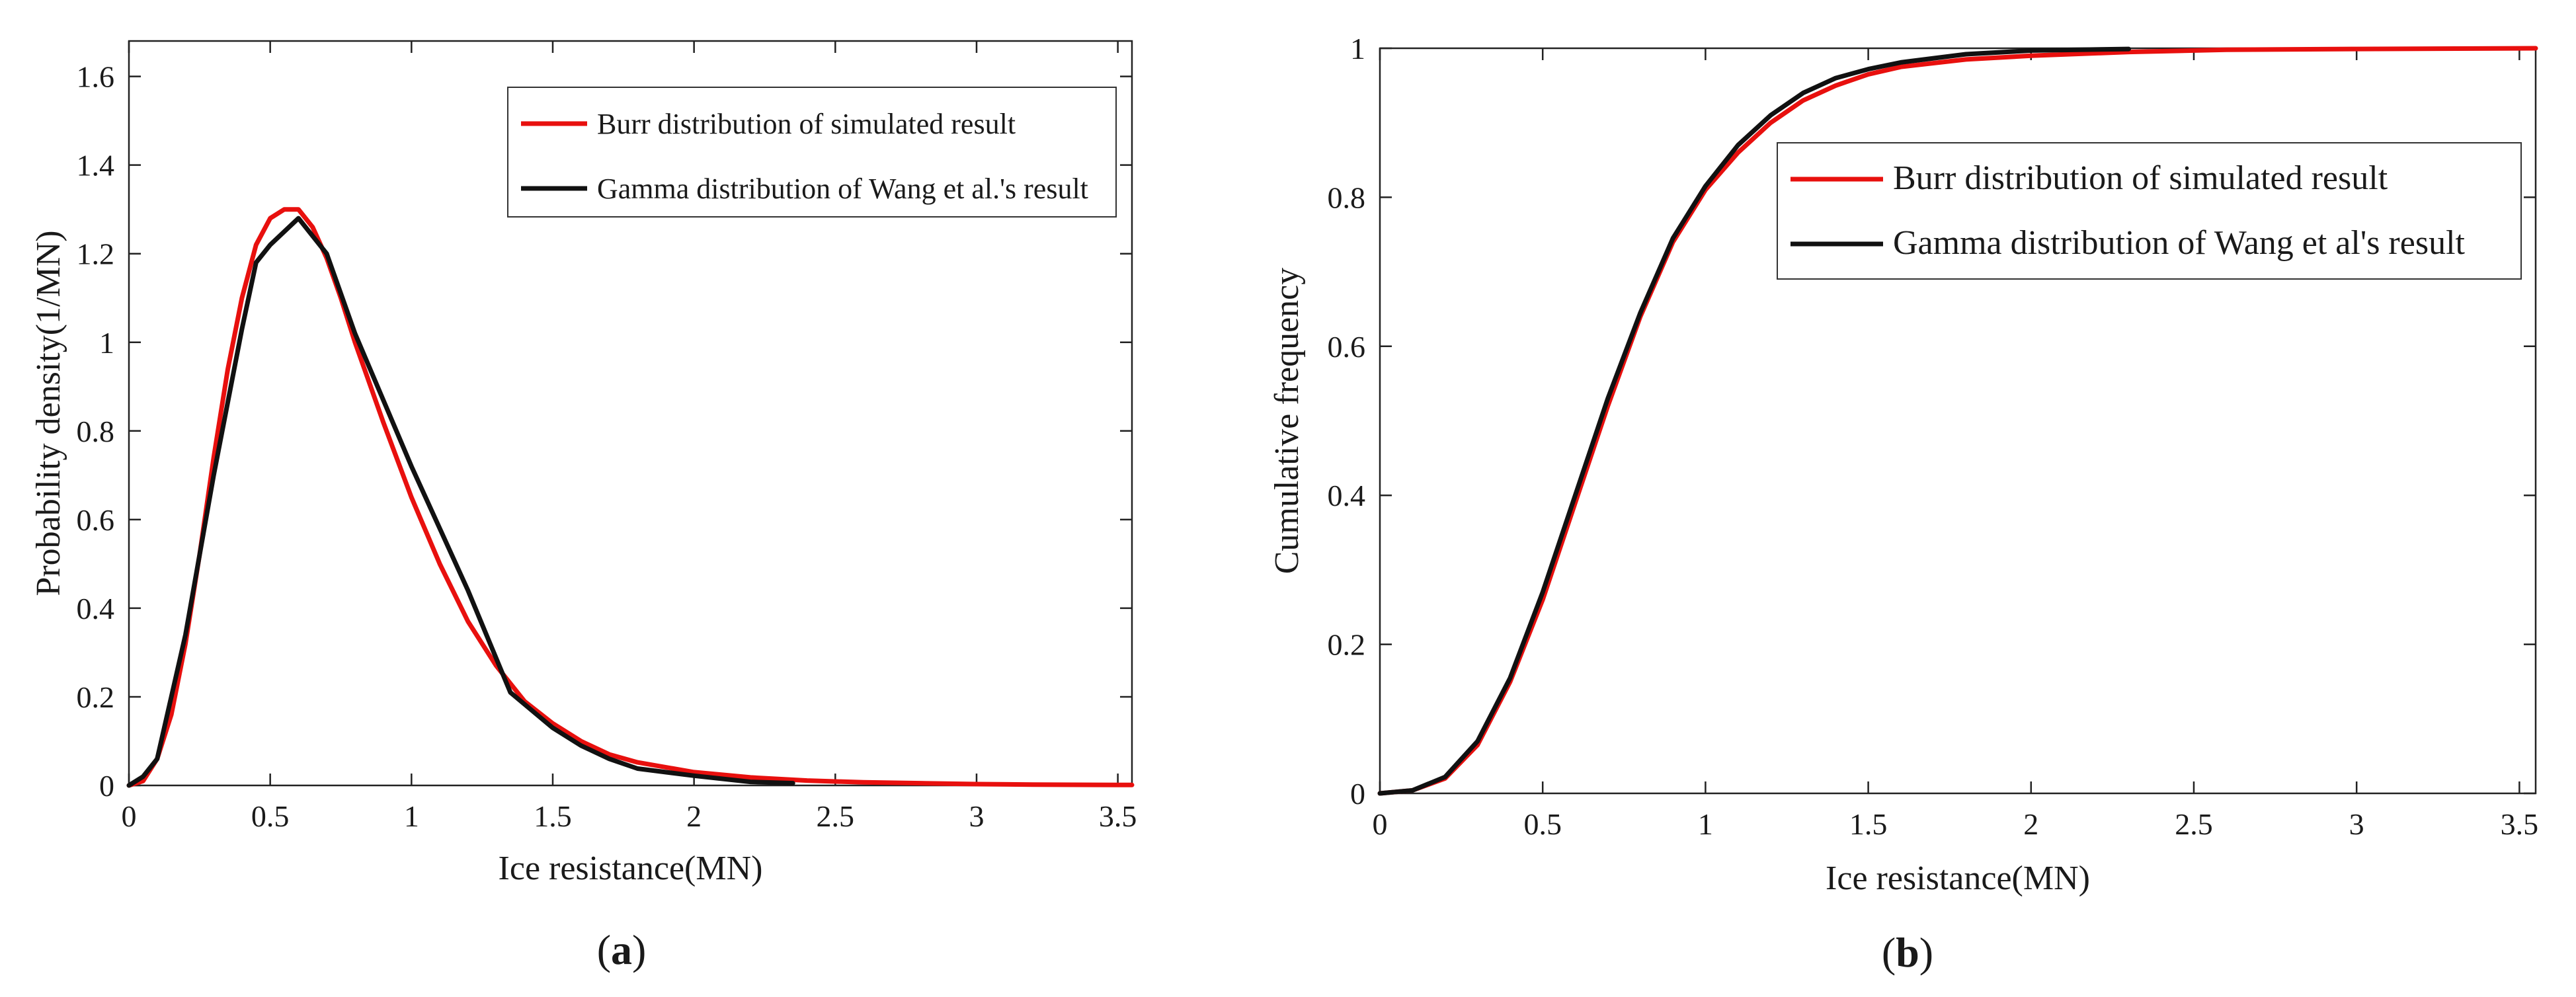 The image size is (2576, 997). Describe the element at coordinates (49, 413) in the screenshot. I see `y-axis-label: Probability density(1/MN)` at that location.